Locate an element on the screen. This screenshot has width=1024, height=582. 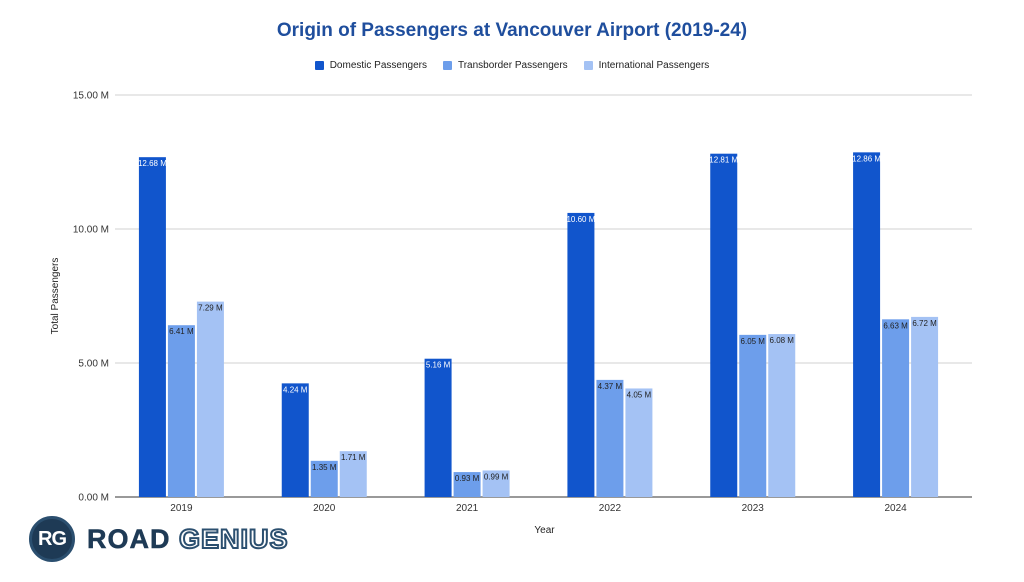
road-genius-logo: RG ROAD GENIUS is located at coordinates (159, 539).